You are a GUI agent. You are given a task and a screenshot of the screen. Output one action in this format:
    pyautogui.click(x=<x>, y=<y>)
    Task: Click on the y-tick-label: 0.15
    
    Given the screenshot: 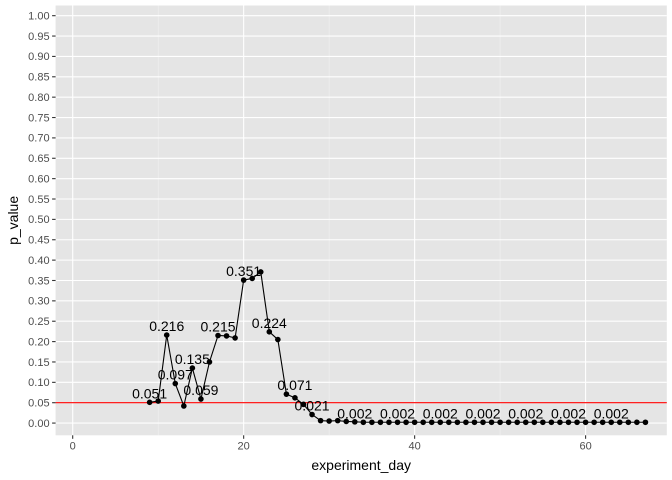 What is the action you would take?
    pyautogui.click(x=38, y=363)
    